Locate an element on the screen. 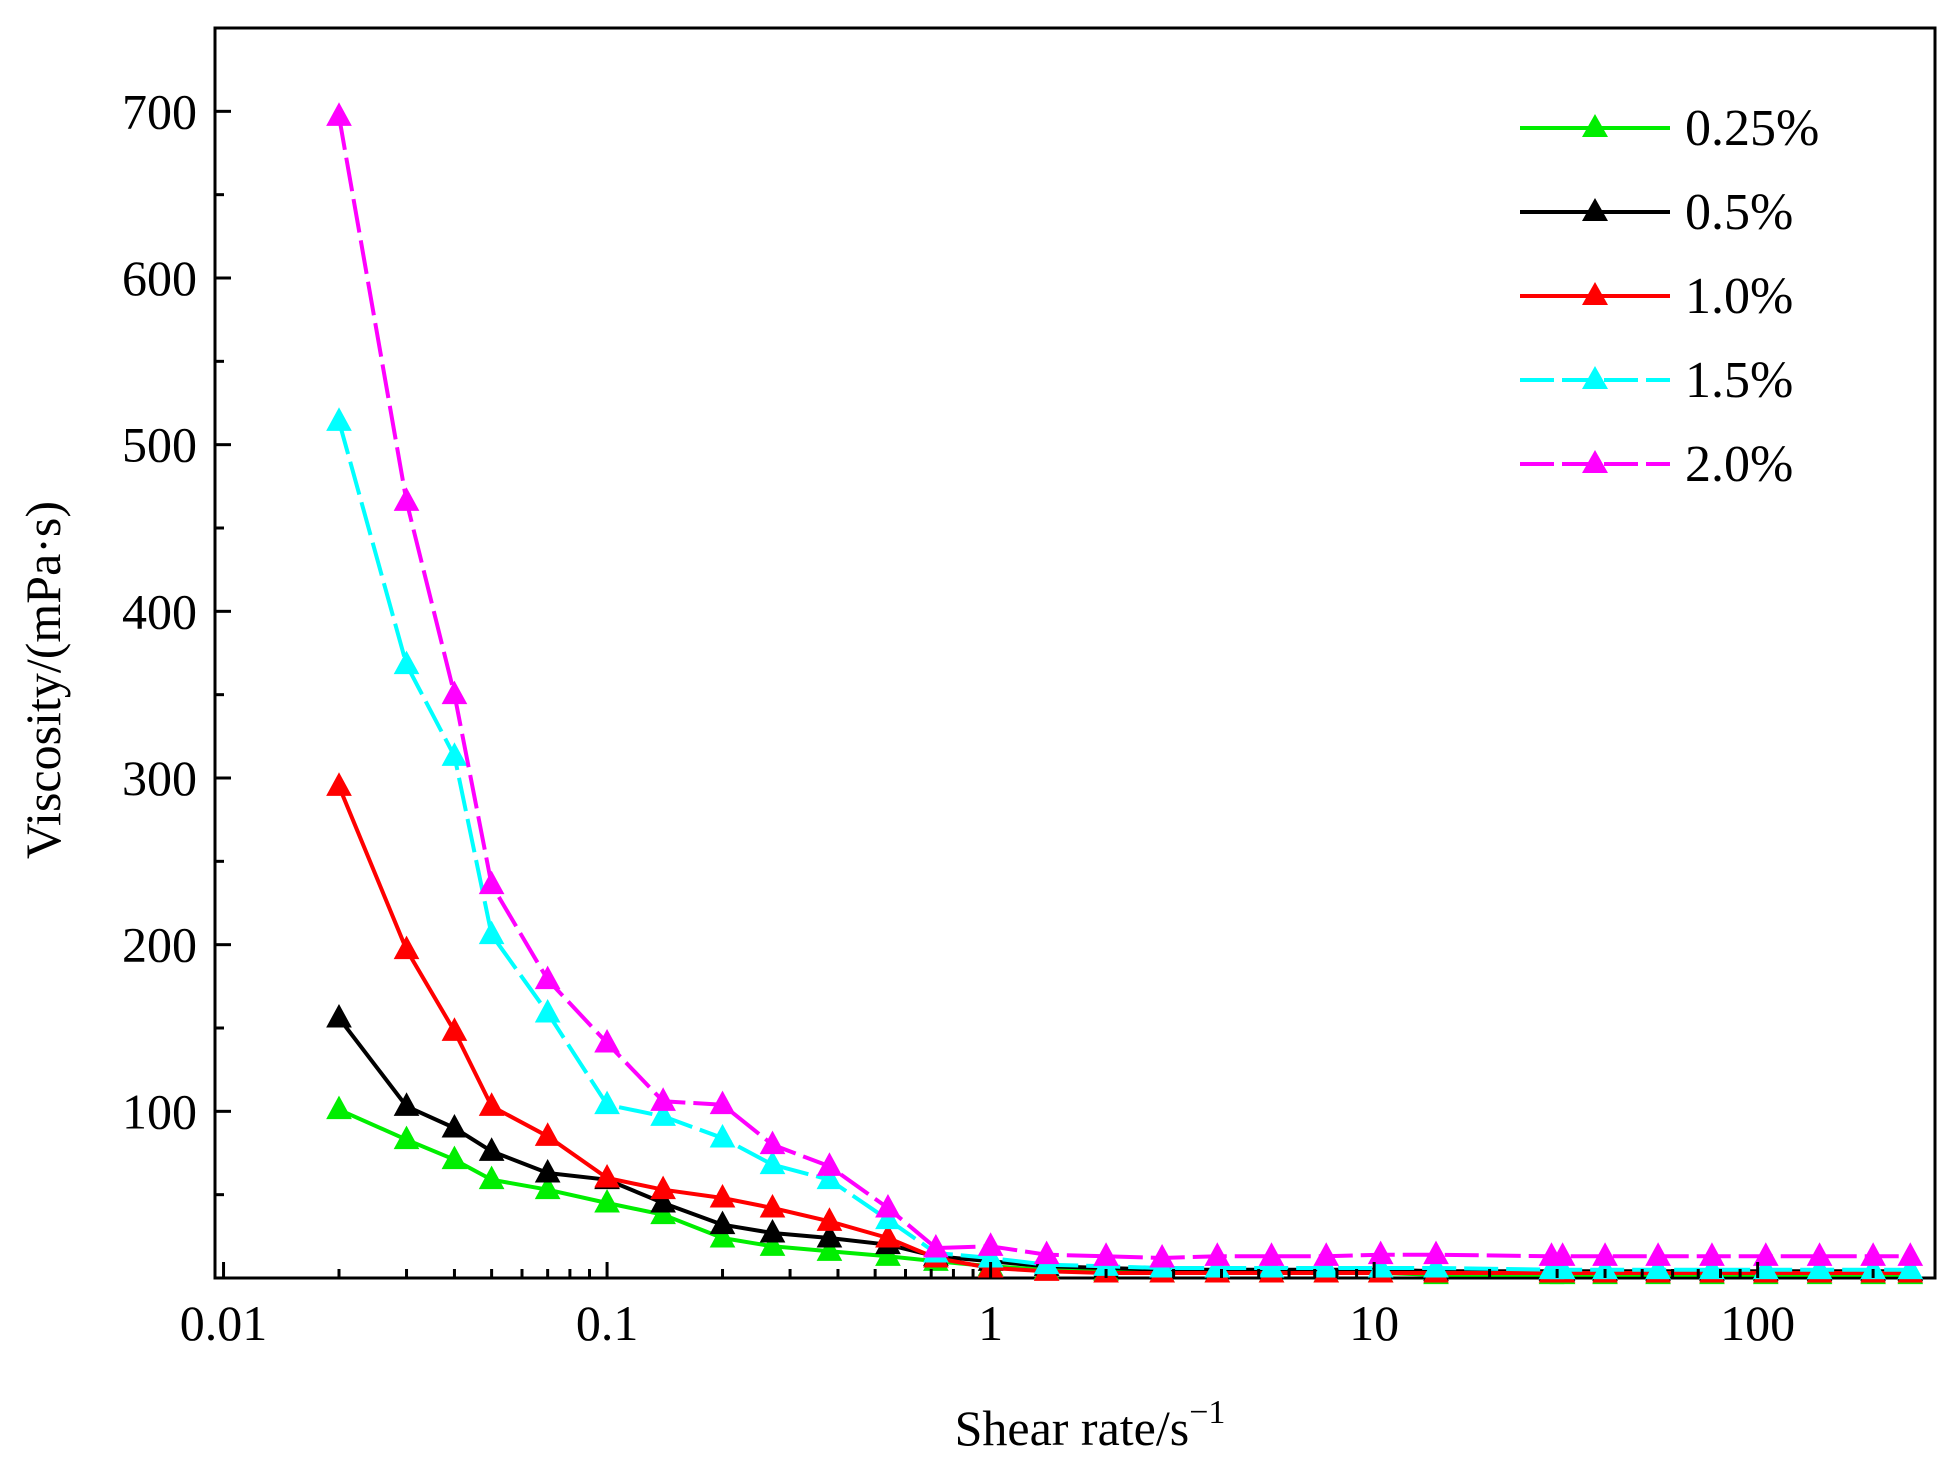 The height and width of the screenshot is (1475, 1953). legend-item-0-5pct-marker is located at coordinates (1595, 209).